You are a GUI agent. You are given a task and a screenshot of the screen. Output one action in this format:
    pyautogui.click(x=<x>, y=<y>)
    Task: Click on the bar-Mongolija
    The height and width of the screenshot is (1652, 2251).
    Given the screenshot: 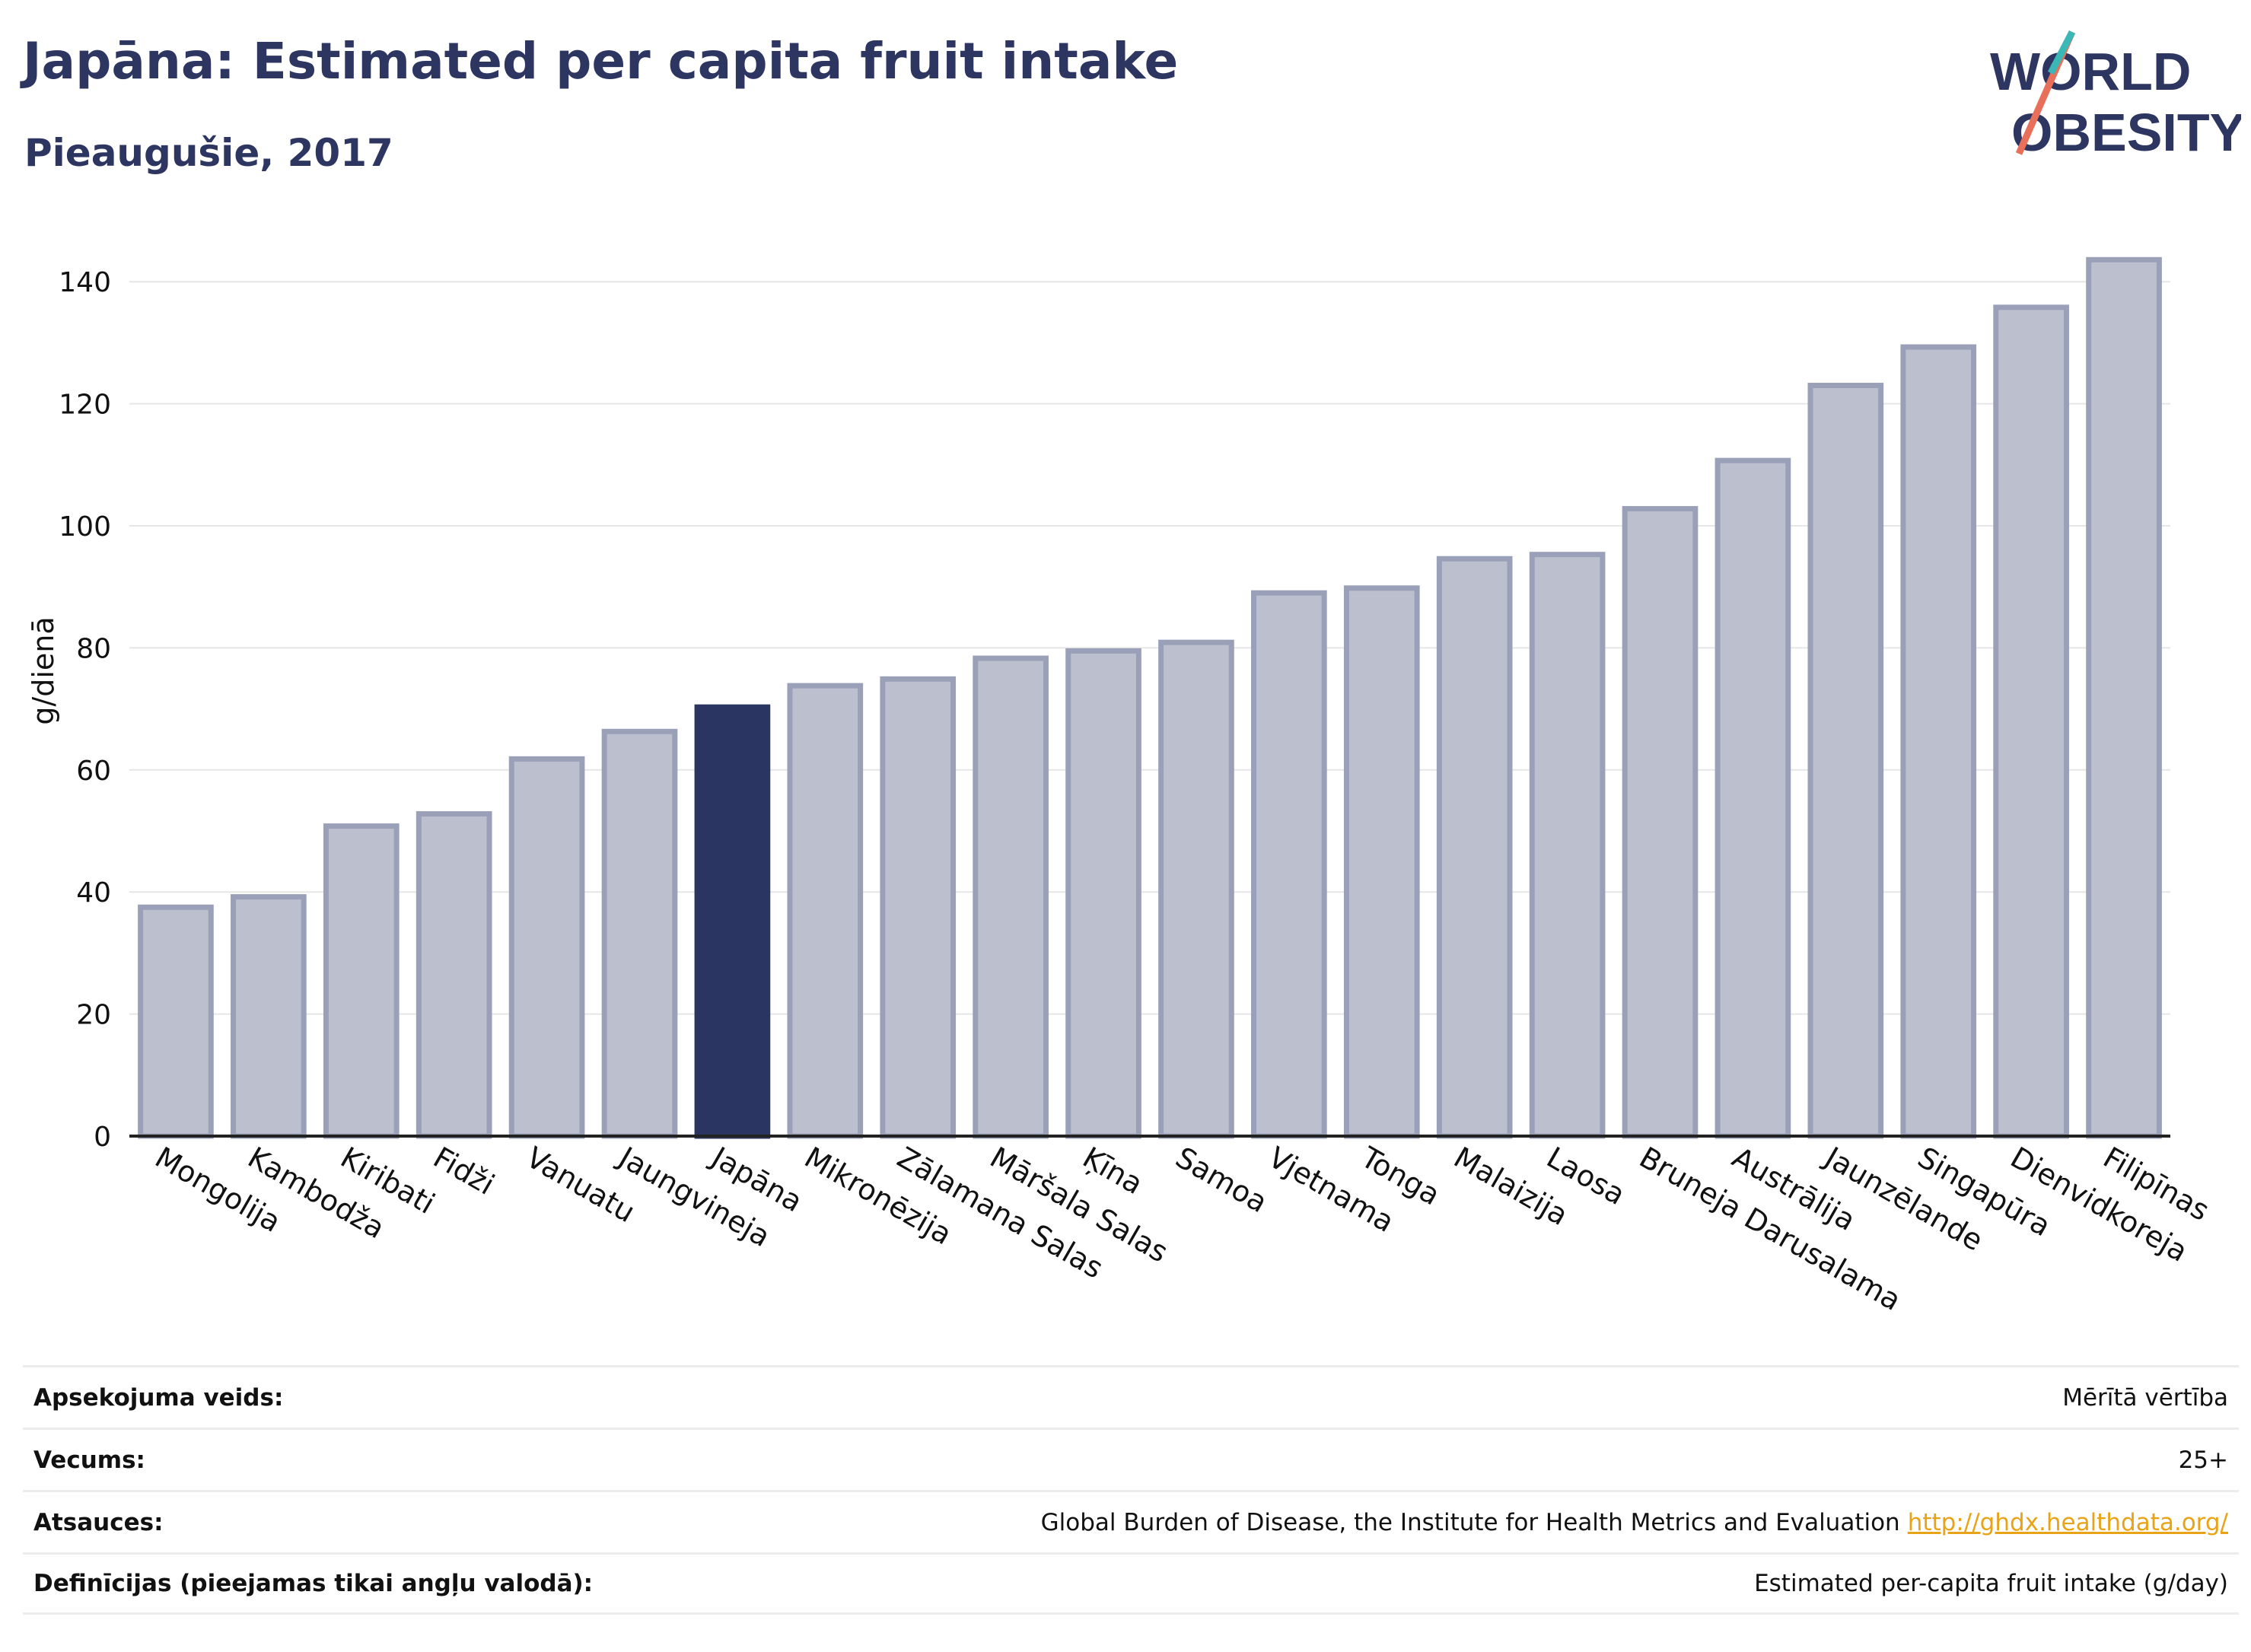 What is the action you would take?
    pyautogui.click(x=176, y=1021)
    